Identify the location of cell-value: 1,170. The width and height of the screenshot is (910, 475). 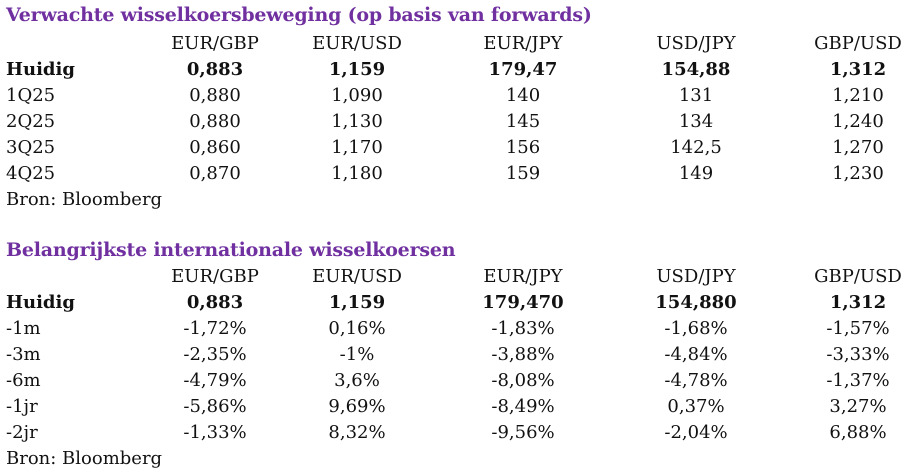
(357, 147).